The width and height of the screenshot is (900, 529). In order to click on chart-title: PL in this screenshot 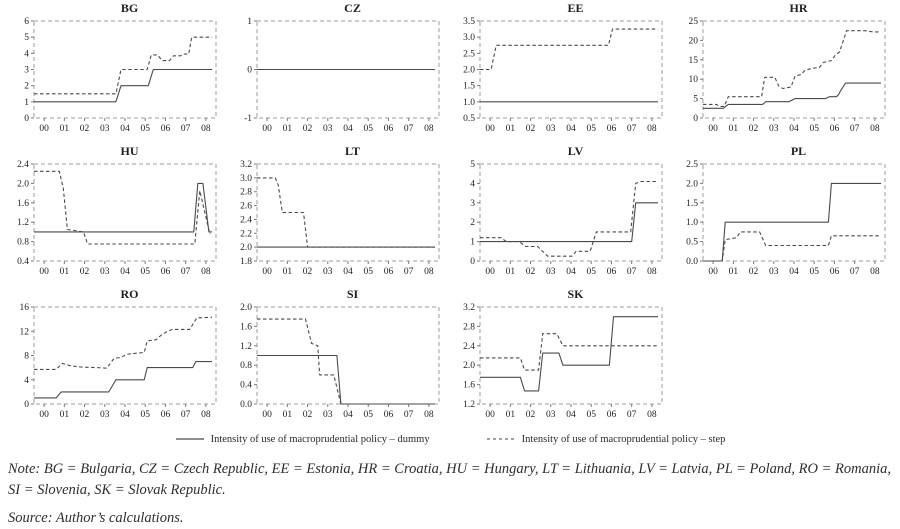, I will do `click(798, 151)`.